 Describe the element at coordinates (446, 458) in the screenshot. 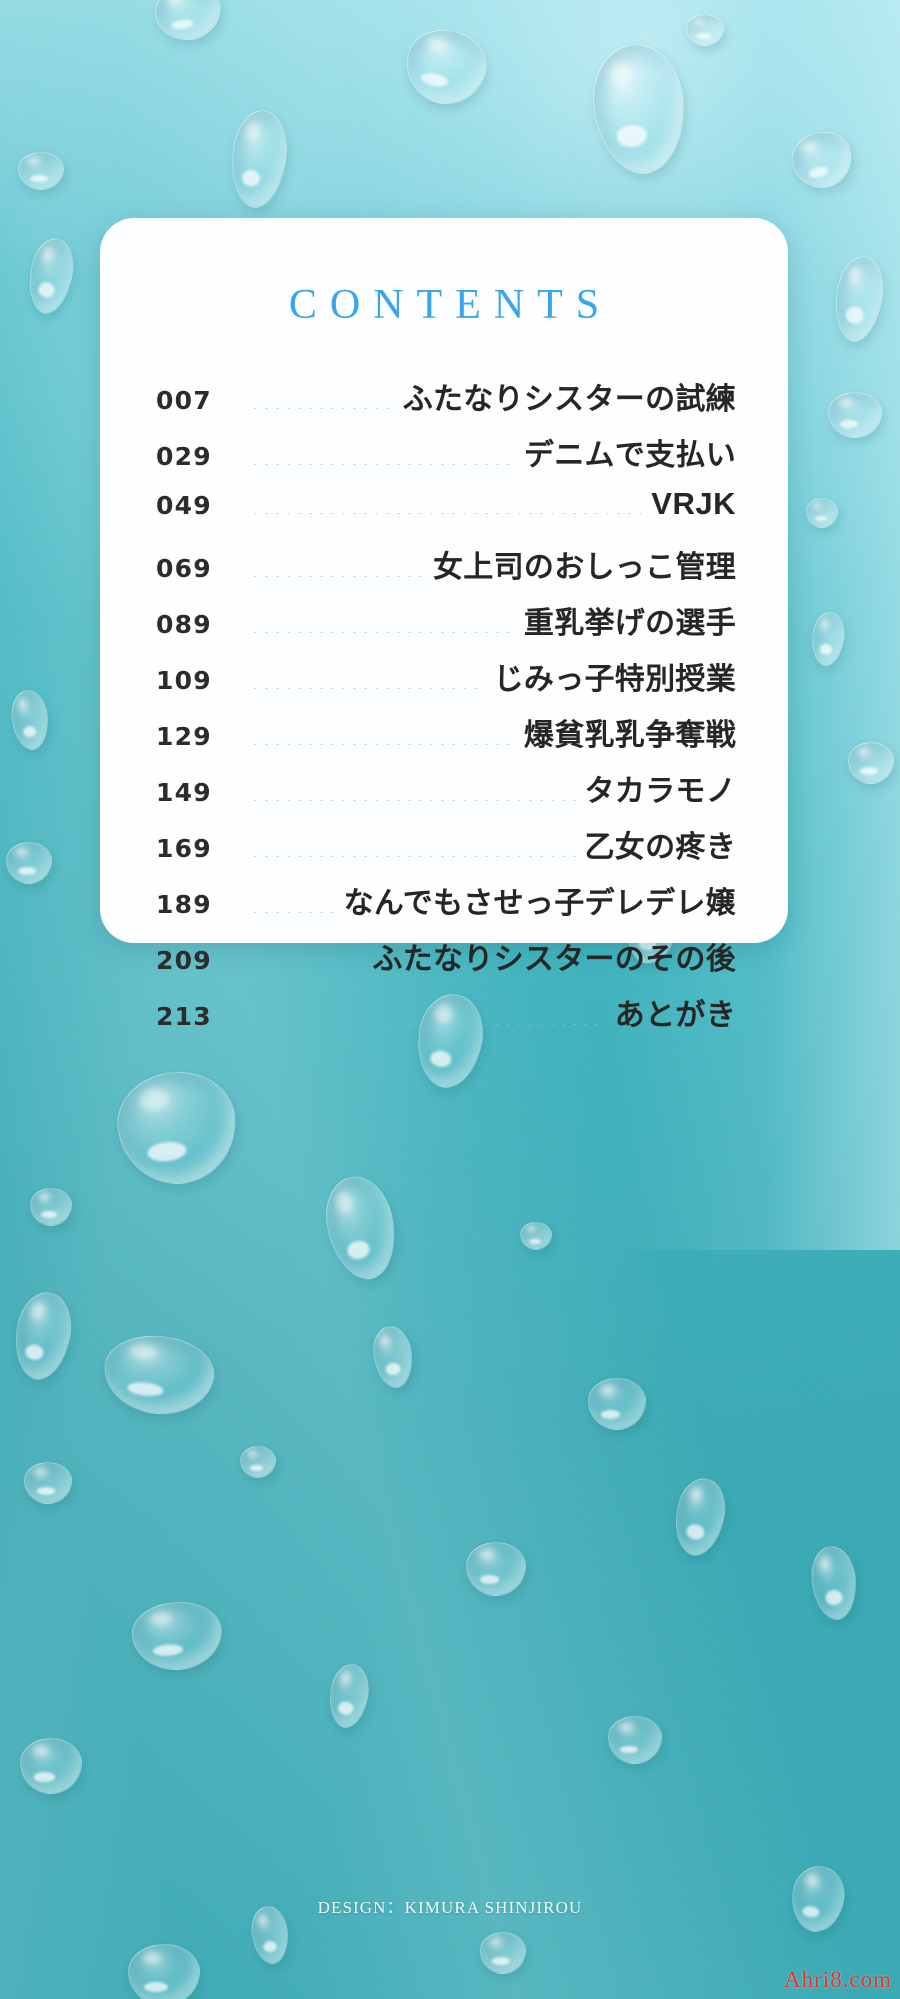

I see `toc-row: 029 デニムで支払い` at that location.